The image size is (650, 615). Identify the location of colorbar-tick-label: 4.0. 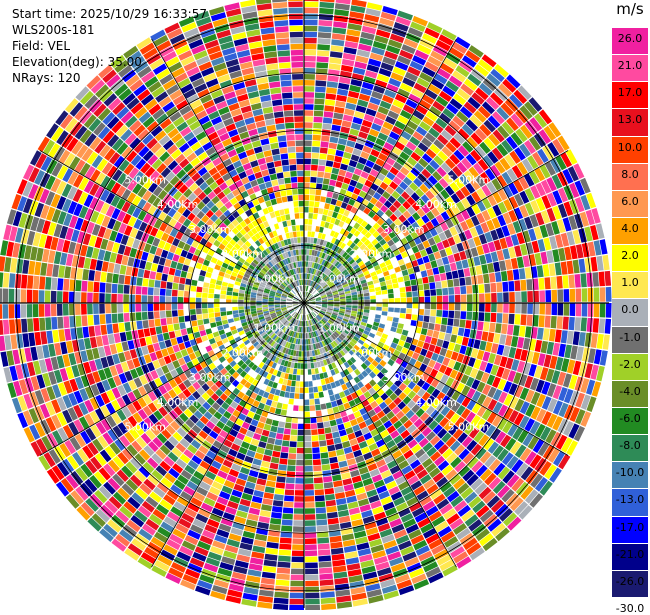
(630, 228).